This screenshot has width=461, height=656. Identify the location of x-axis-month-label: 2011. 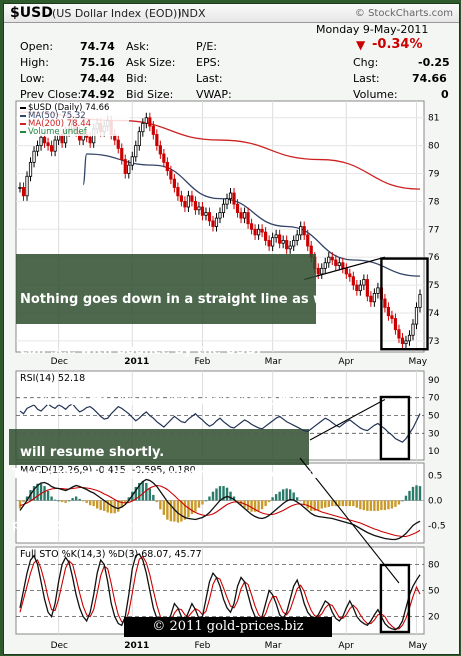
(136, 362).